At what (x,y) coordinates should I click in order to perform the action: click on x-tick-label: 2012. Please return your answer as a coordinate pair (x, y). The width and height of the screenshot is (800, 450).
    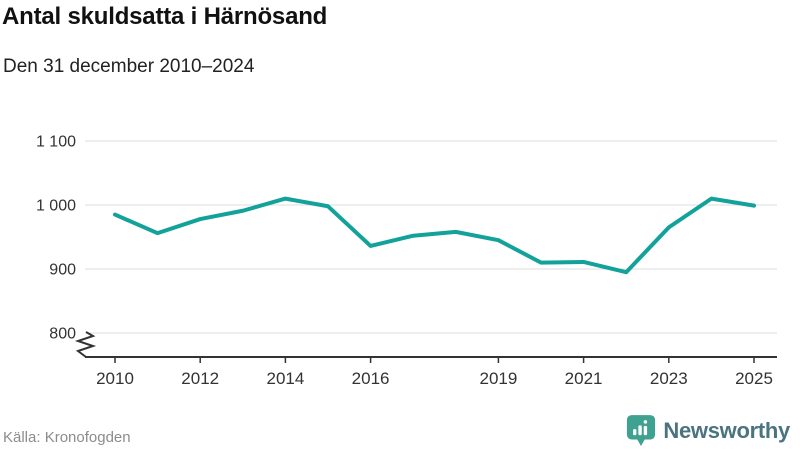
    Looking at the image, I should click on (200, 378).